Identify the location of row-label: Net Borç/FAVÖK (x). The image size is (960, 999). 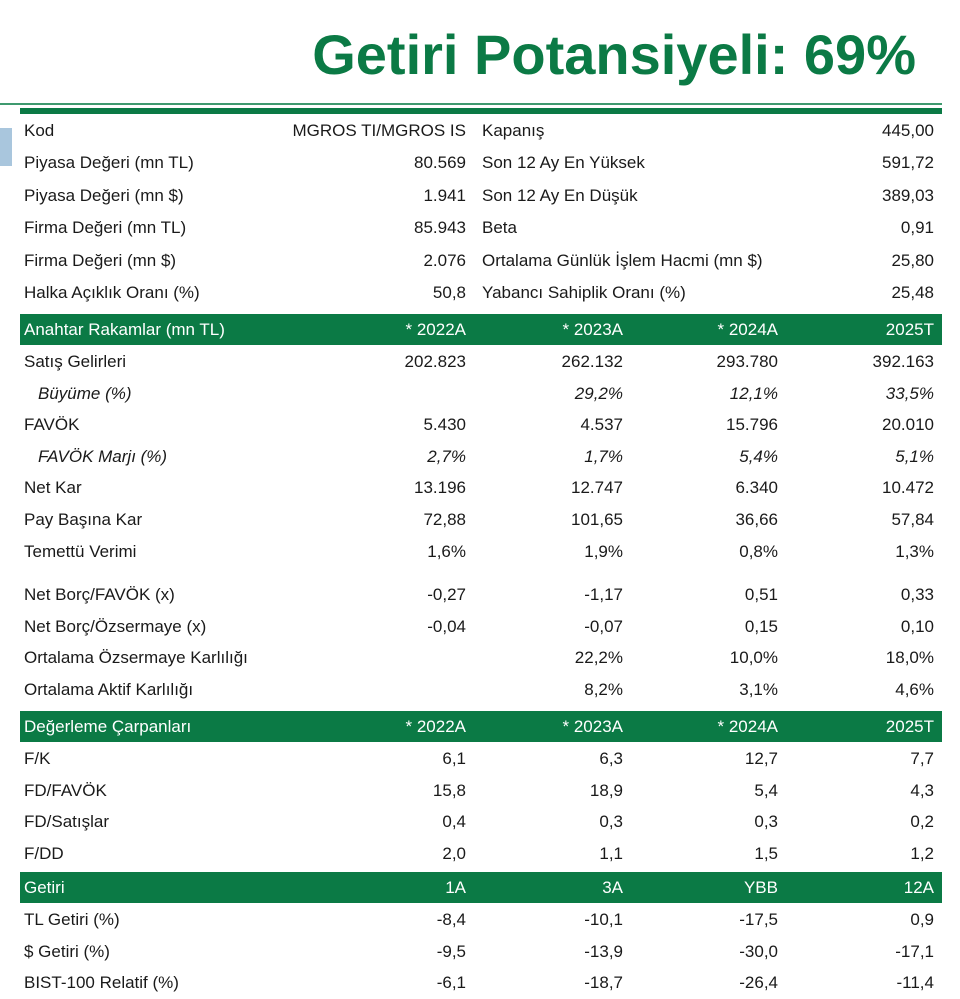
(99, 595).